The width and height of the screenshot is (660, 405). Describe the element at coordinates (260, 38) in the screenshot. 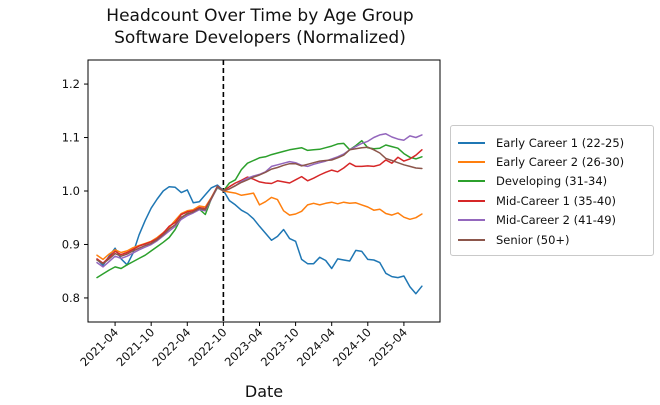

I see `chart-subtitle: Software Developers (Normalized)` at that location.